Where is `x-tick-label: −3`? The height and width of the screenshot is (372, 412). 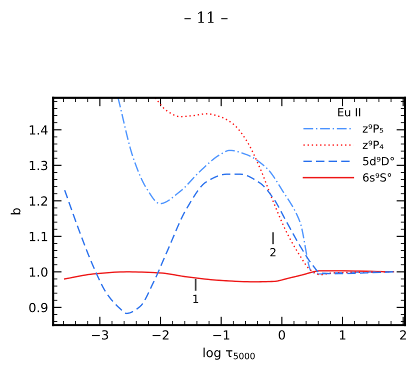
x-tick-label: −3 is located at coordinates (100, 335).